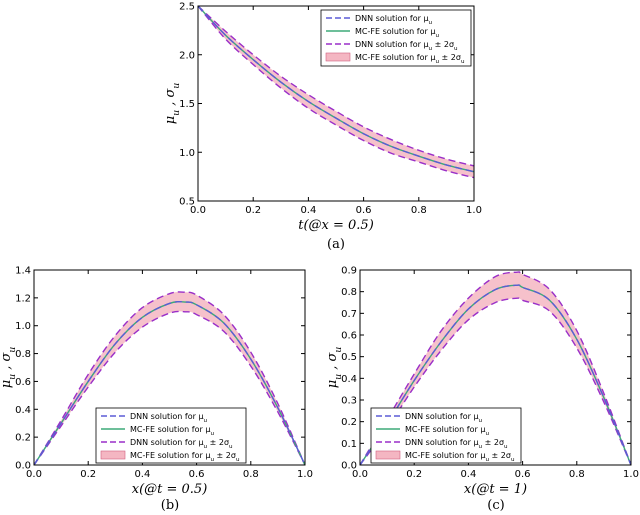 This screenshot has height=515, width=640. What do you see at coordinates (170, 505) in the screenshot?
I see `caption-b: (b)` at bounding box center [170, 505].